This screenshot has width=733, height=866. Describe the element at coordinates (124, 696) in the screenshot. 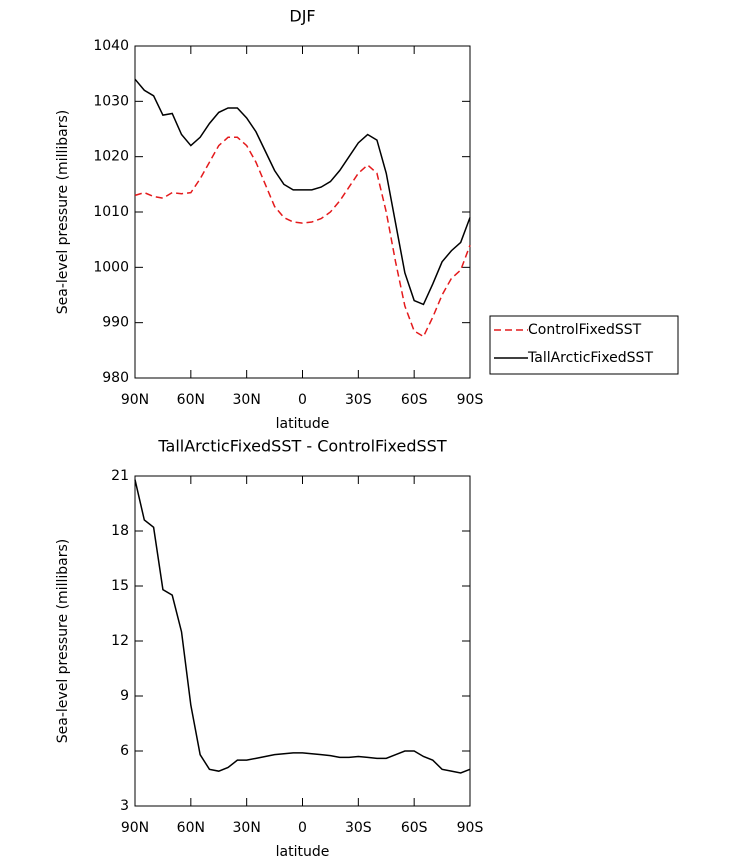

I see `y-tick-label: 9` at that location.